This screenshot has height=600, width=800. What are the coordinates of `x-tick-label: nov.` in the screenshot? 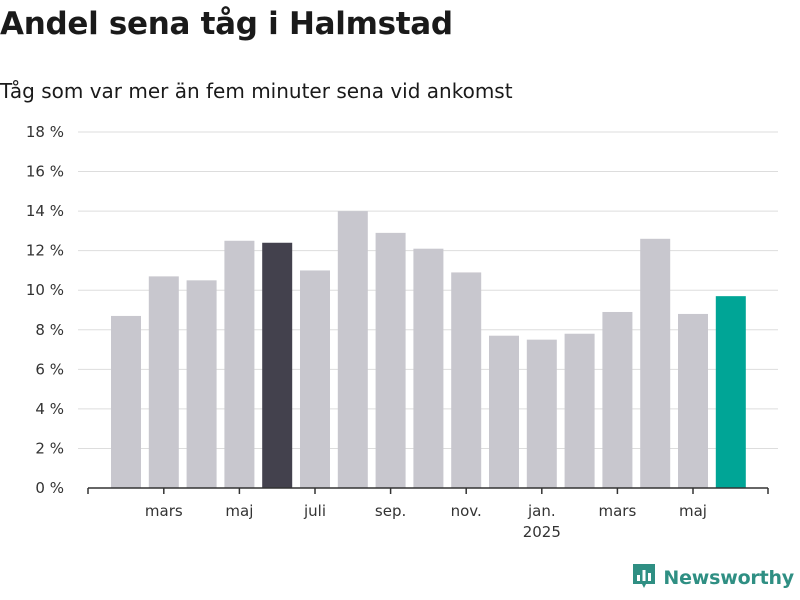 It's located at (466, 511).